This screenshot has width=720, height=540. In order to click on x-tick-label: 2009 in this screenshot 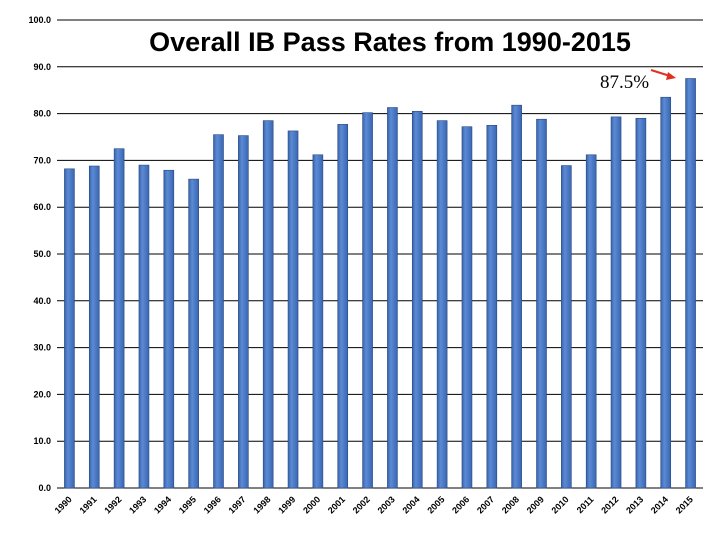, I will do `click(535, 504)`.